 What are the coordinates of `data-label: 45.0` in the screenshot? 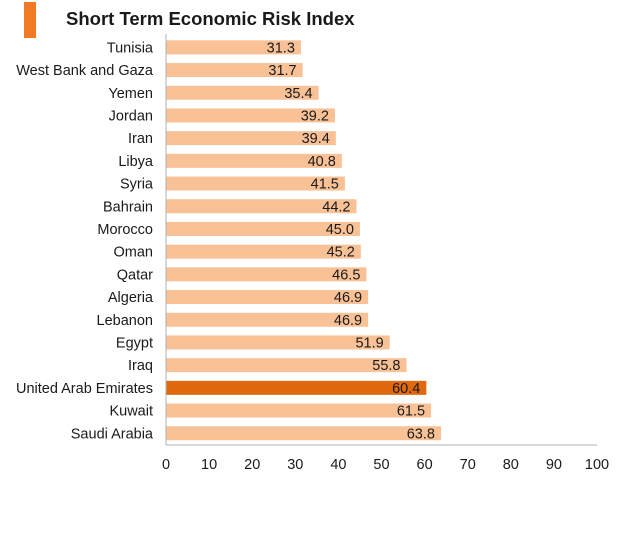 It's located at (340, 230).